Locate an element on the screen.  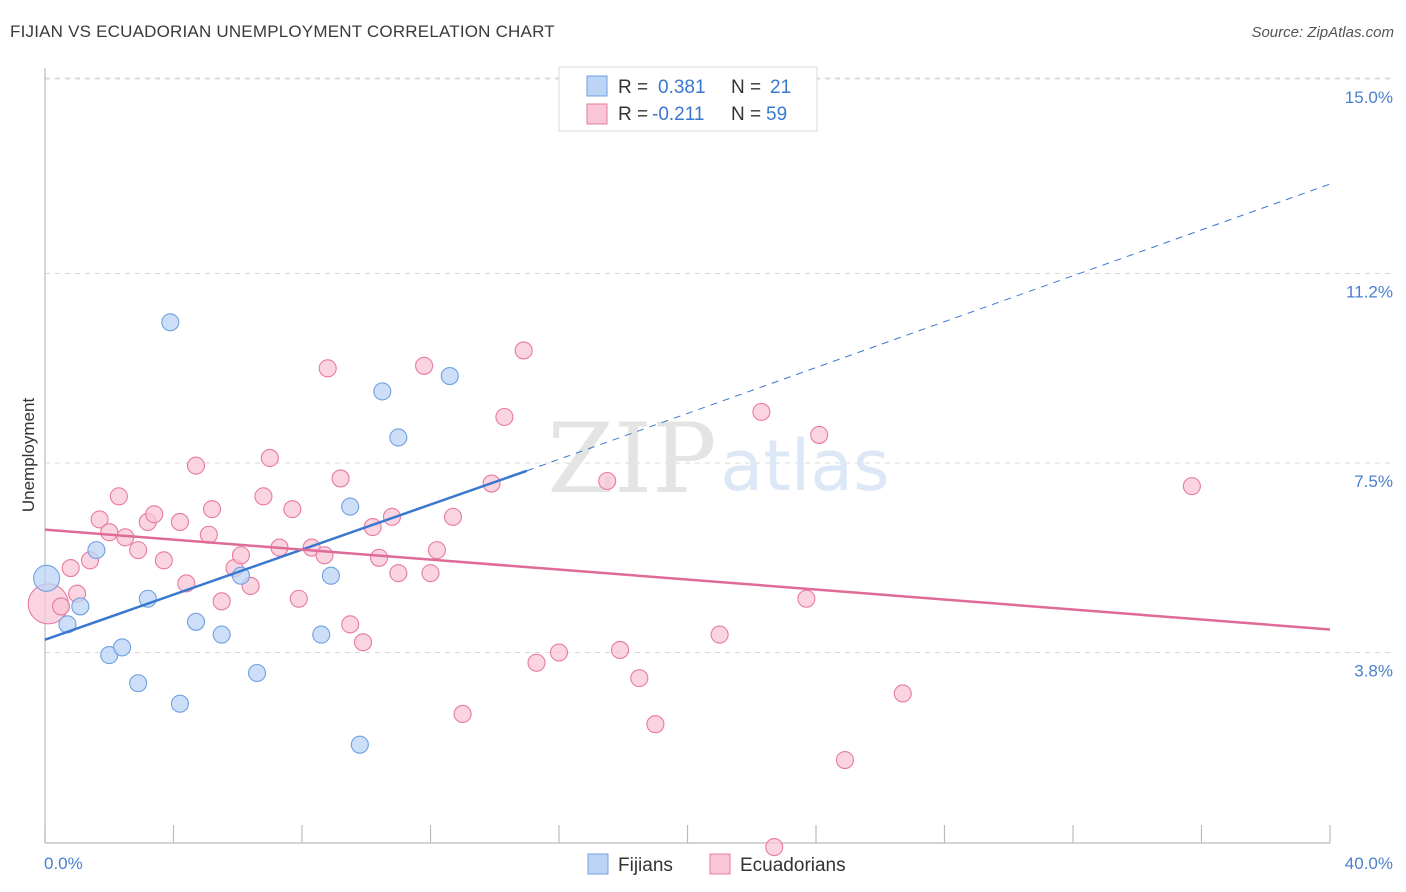
ecuadorian-trend-line is located at coordinates (687, 579).